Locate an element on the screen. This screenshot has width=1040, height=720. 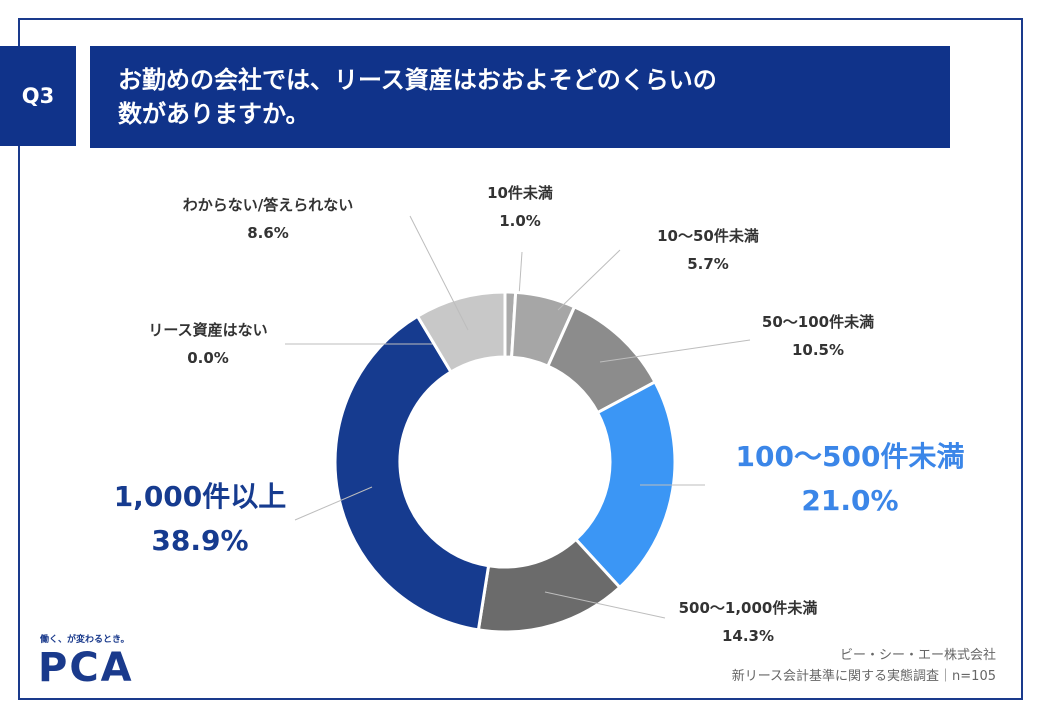
slice-label: リース資産はない is located at coordinates (207, 330).